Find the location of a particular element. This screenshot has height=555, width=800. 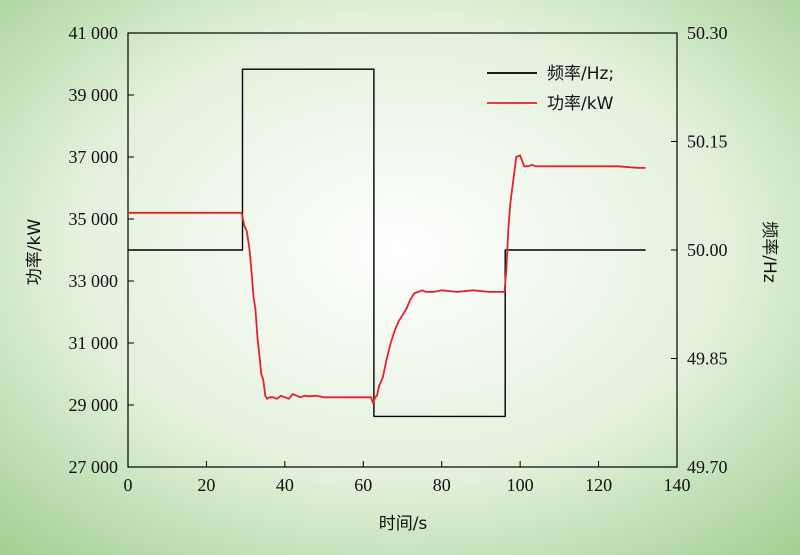

x-tick-label: 80 is located at coordinates (442, 485).